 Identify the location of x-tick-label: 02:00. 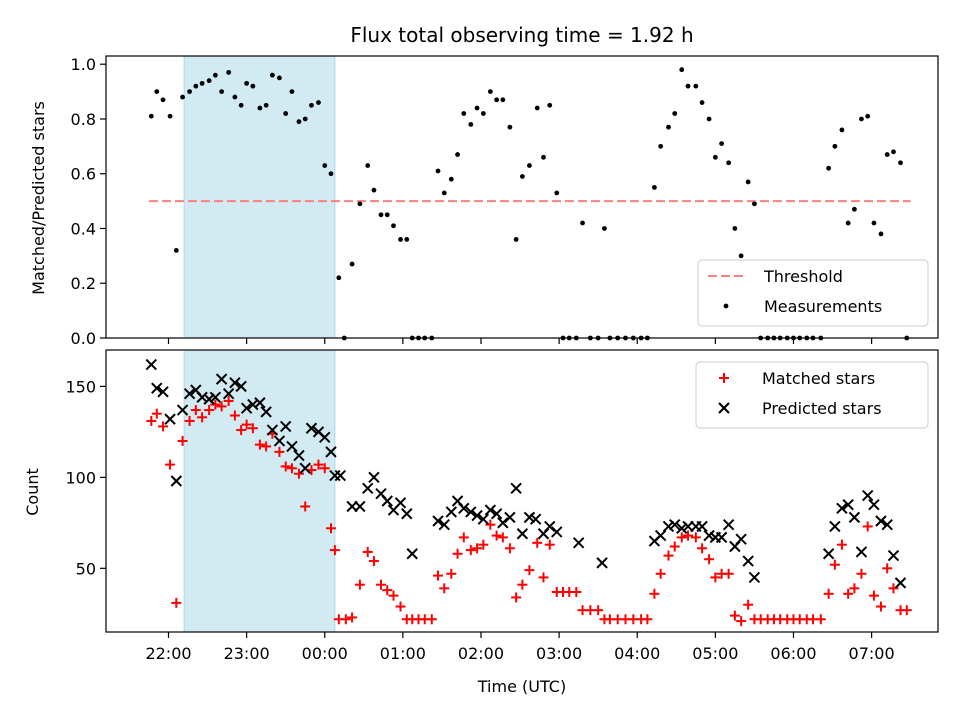
(481, 653).